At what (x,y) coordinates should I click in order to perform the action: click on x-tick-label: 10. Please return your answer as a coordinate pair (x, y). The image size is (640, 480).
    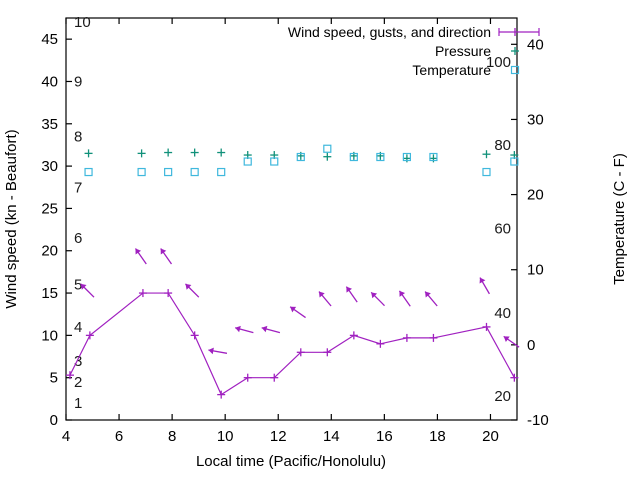
    Looking at the image, I should click on (225, 436).